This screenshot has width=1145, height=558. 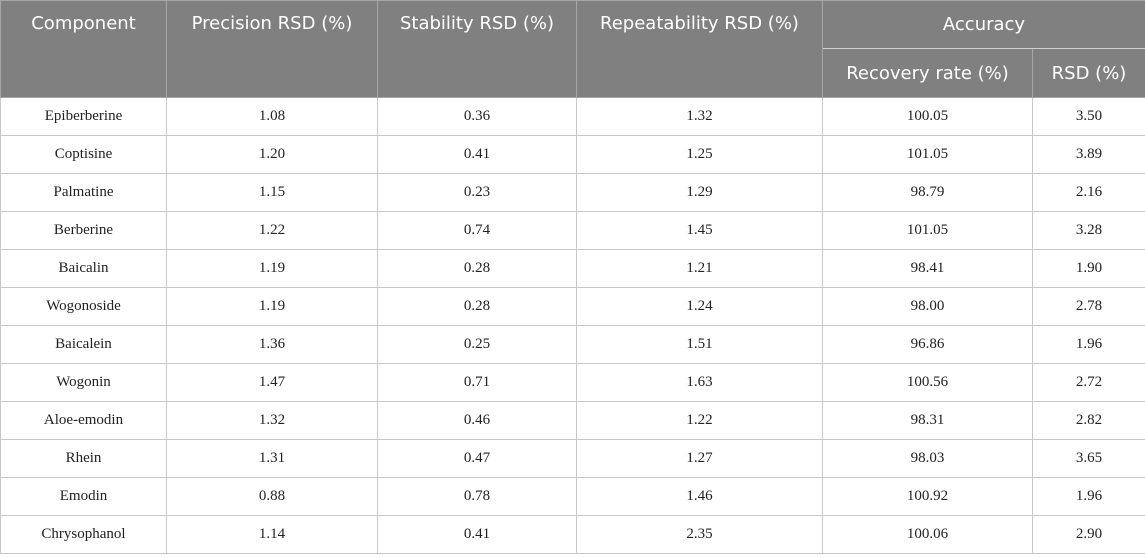 I want to click on cell-repeatability-rsd: 1.27, so click(x=699, y=458).